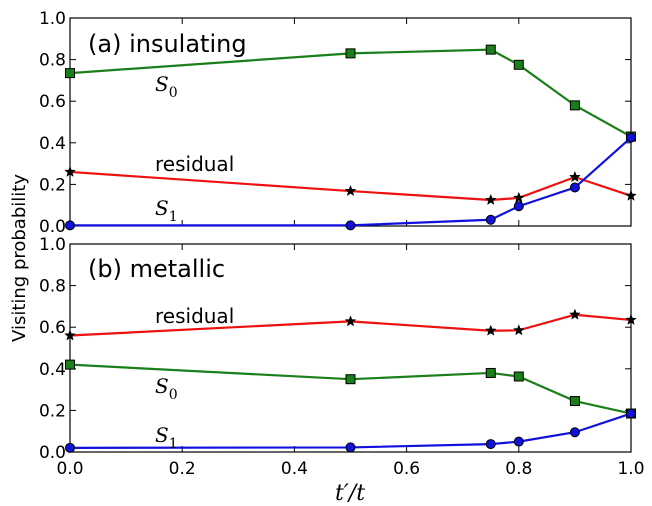  I want to click on panel-a-ytick-label: 0.6, so click(52, 102).